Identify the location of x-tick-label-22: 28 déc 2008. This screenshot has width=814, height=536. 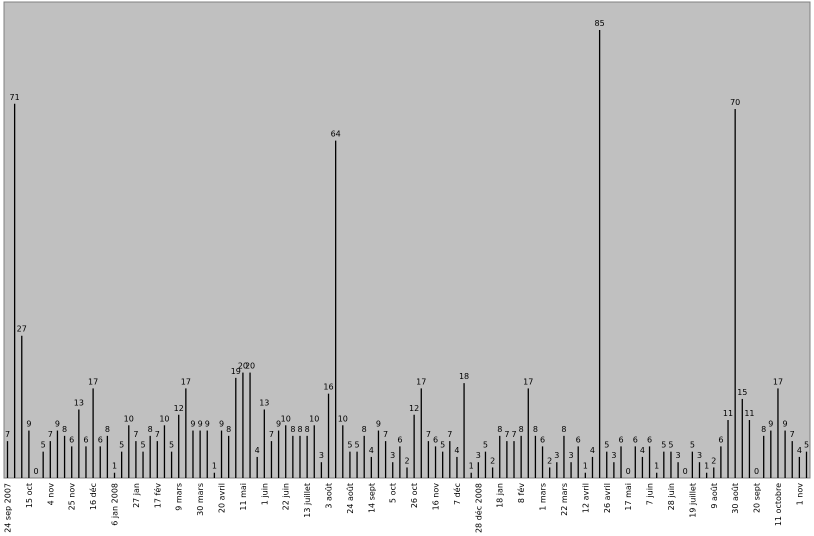
(478, 508).